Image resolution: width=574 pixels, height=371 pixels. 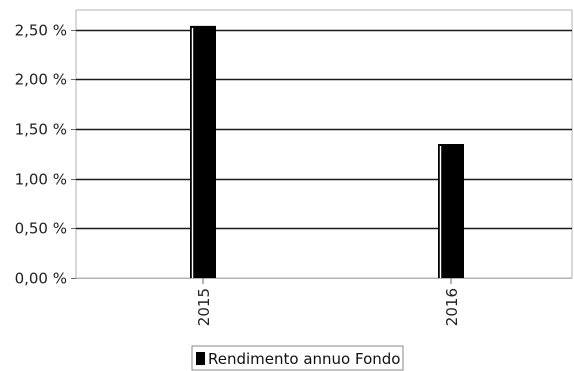 What do you see at coordinates (452, 307) in the screenshot?
I see `x-tick-label: 2016` at bounding box center [452, 307].